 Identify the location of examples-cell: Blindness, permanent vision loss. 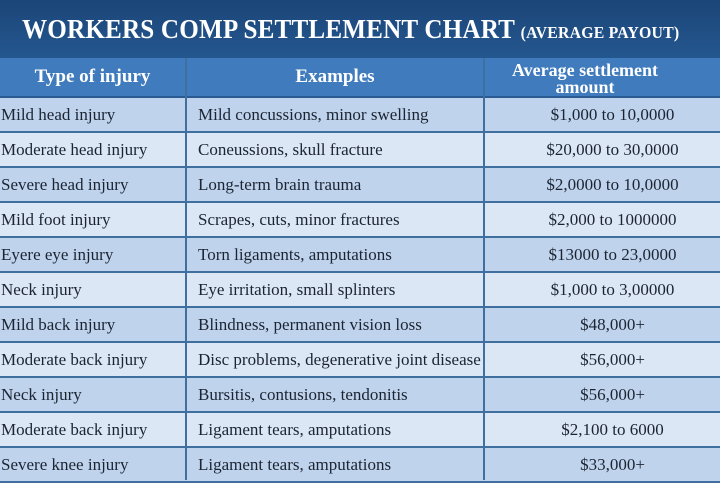
(310, 324).